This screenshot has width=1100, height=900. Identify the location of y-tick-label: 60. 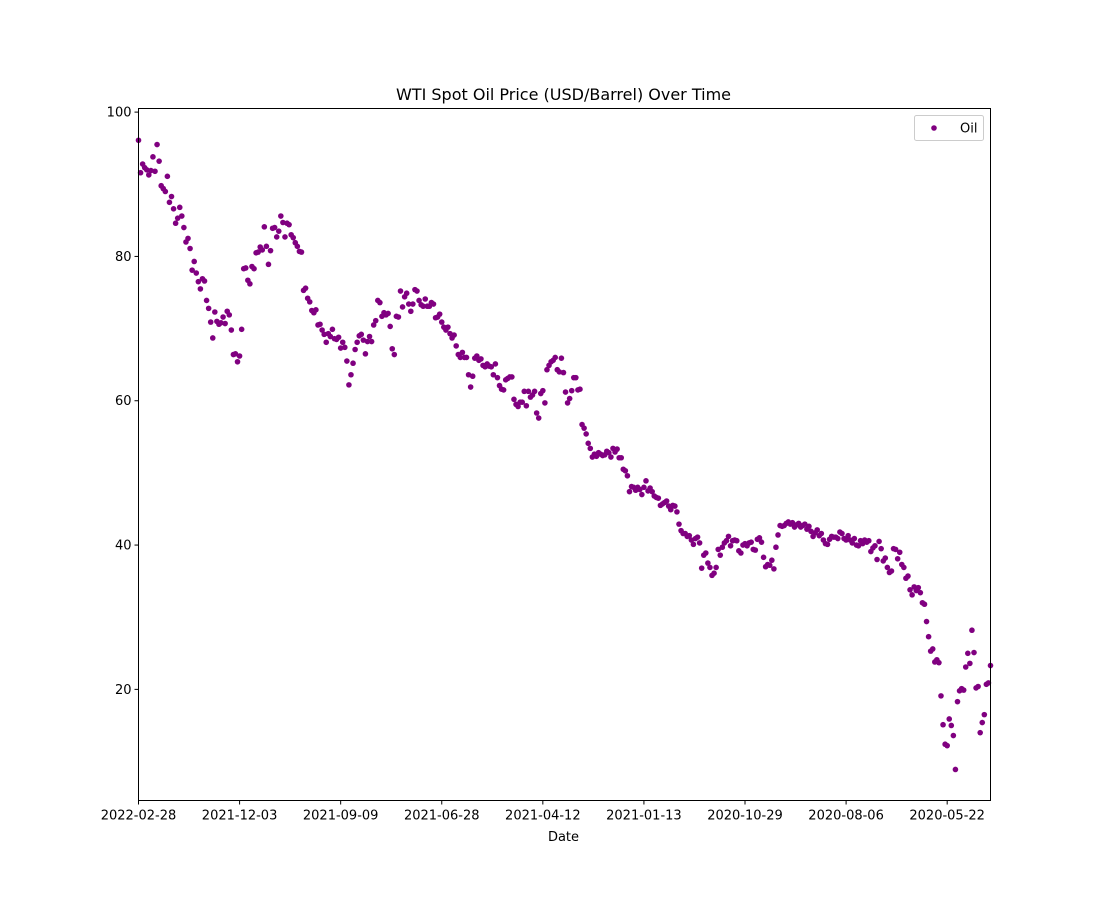
(123, 401).